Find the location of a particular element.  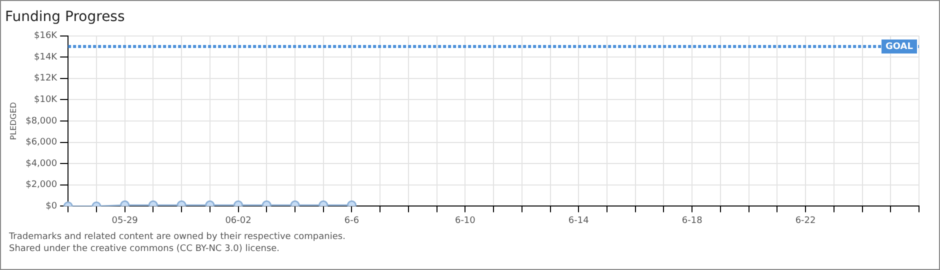

y-tick-label: $10K is located at coordinates (46, 100).